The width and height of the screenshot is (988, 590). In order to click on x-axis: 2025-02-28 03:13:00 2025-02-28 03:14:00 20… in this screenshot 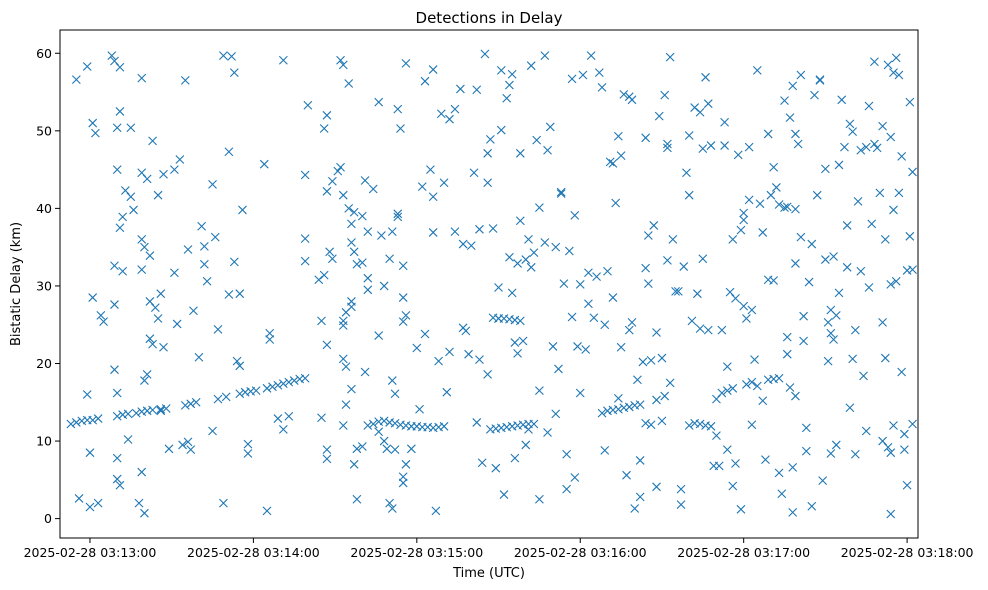, I will do `click(499, 549)`.